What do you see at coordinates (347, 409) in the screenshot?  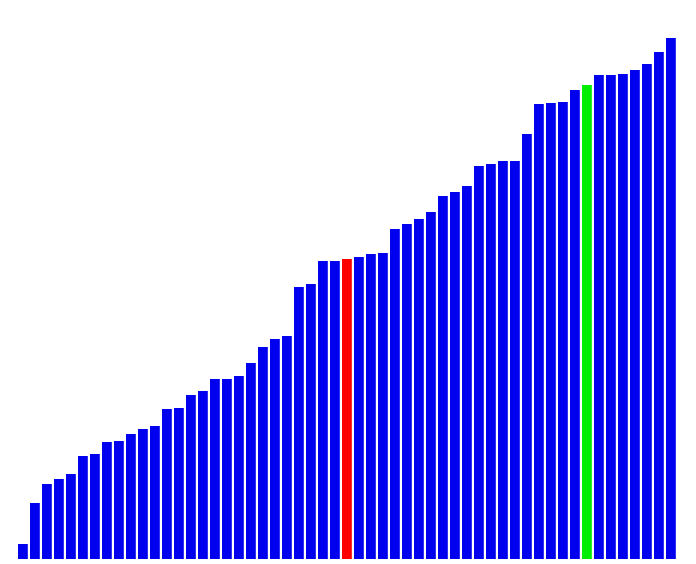 I see `bar-highlight-red` at bounding box center [347, 409].